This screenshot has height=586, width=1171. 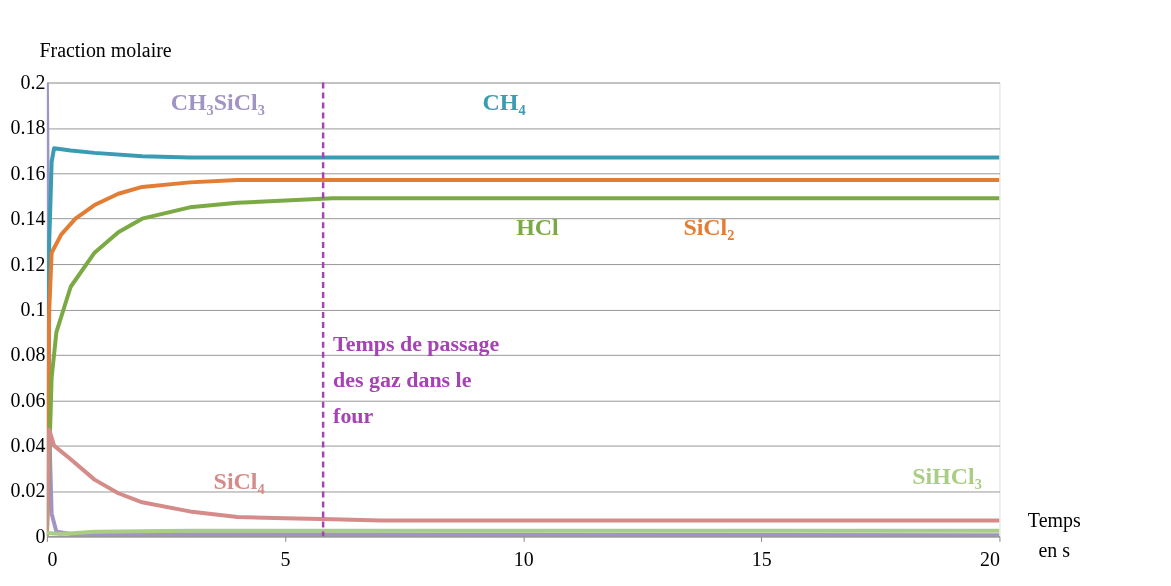 What do you see at coordinates (28, 127) in the screenshot?
I see `y-tick-label: 0.18` at bounding box center [28, 127].